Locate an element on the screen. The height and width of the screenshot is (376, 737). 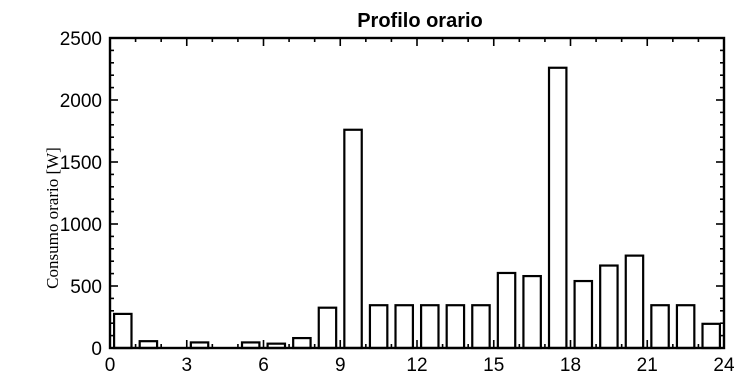
y-tick-label: 0 is located at coordinates (96, 349).